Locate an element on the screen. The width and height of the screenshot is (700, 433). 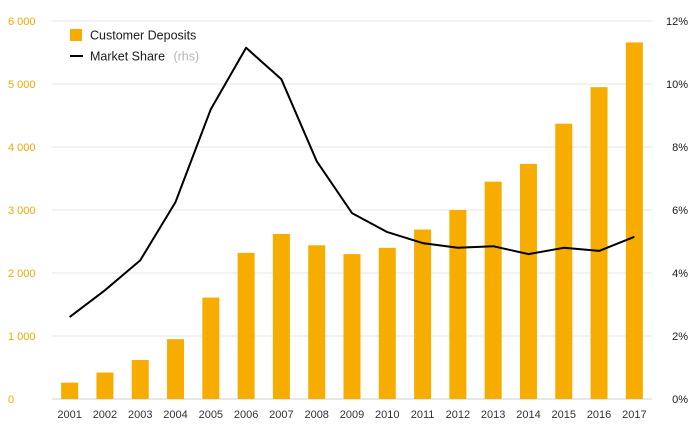
legend-swatch-deposits is located at coordinates (76, 35).